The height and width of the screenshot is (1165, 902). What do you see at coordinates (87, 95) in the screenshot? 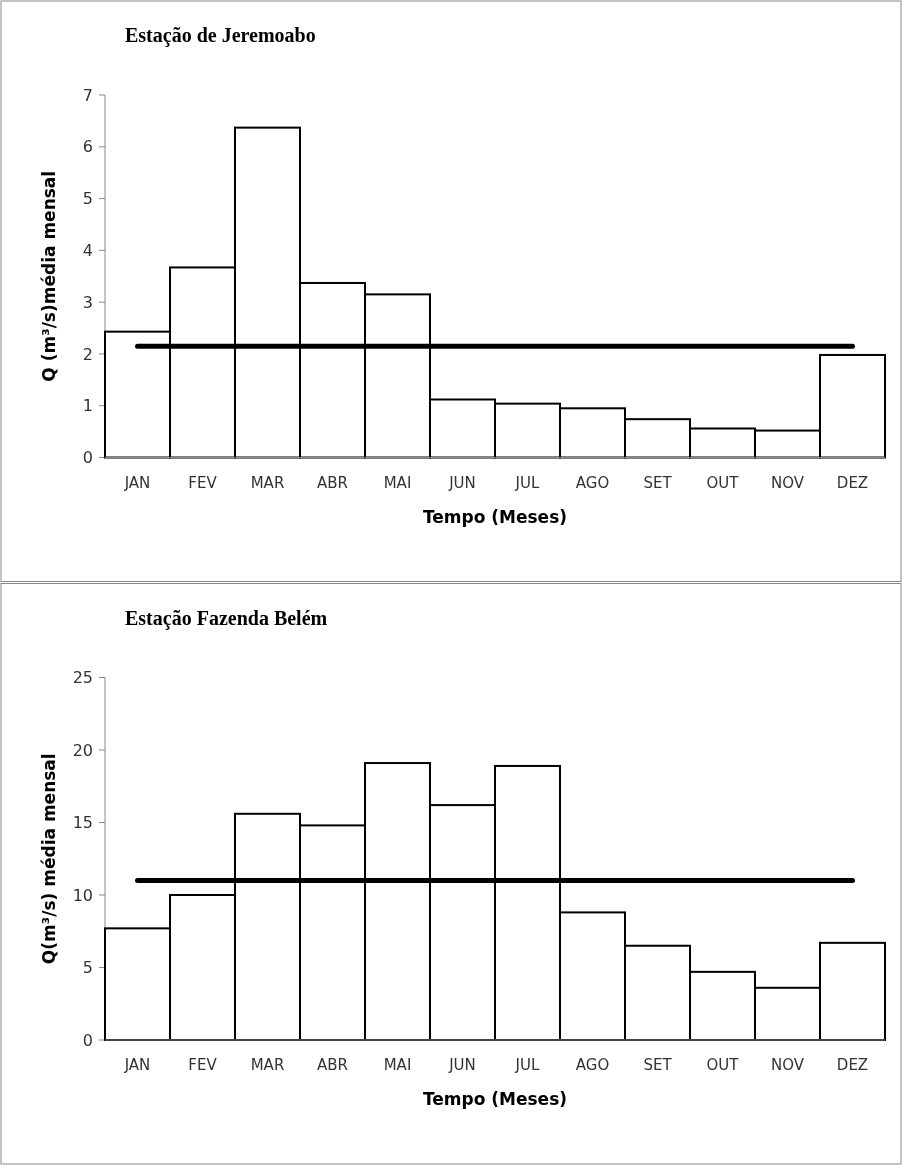
I see `y-tick-label: 7` at bounding box center [87, 95].